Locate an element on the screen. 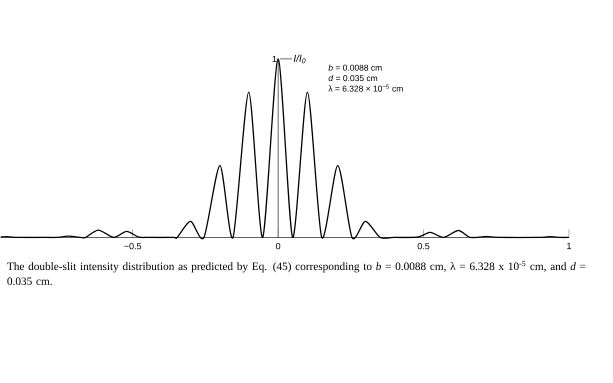 The height and width of the screenshot is (383, 613). y-axis-title: I/I$_{0}$ is located at coordinates (300, 59).